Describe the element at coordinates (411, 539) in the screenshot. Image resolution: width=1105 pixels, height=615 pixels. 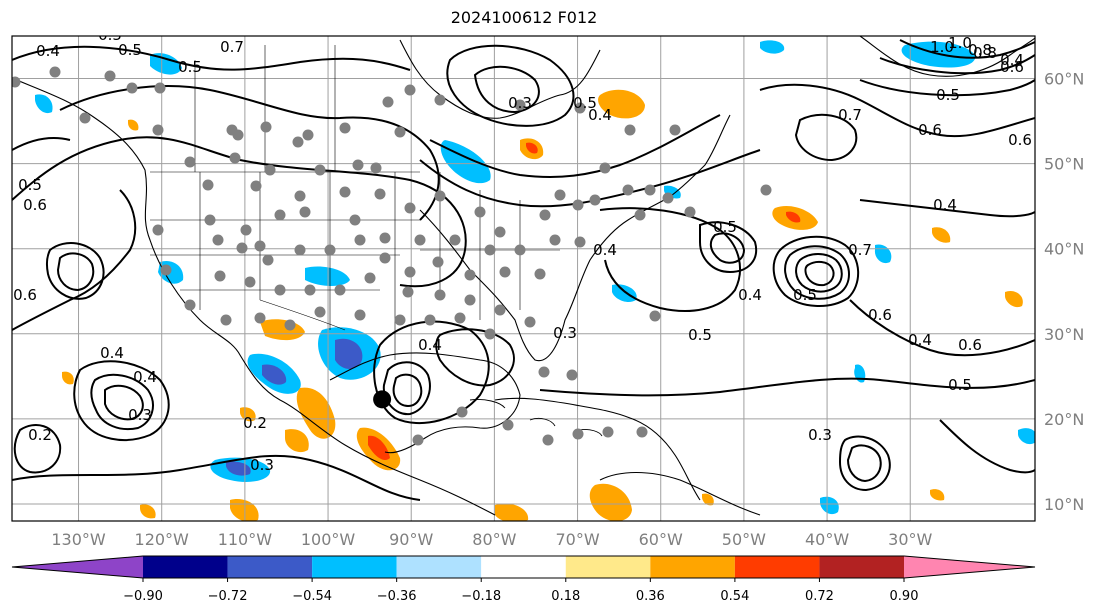
I see `lon-tick-label: 90°W` at that location.